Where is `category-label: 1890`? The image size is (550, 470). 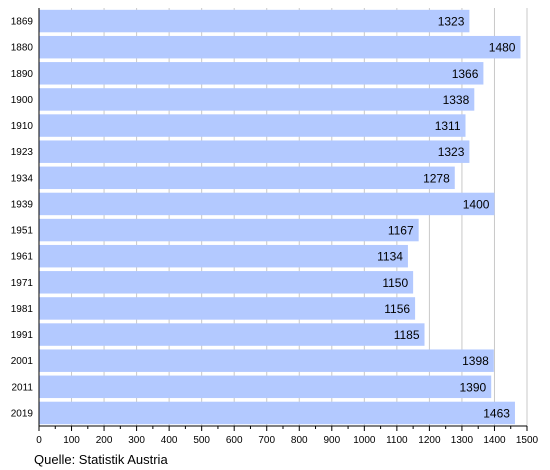 category-label: 1890 is located at coordinates (22, 74).